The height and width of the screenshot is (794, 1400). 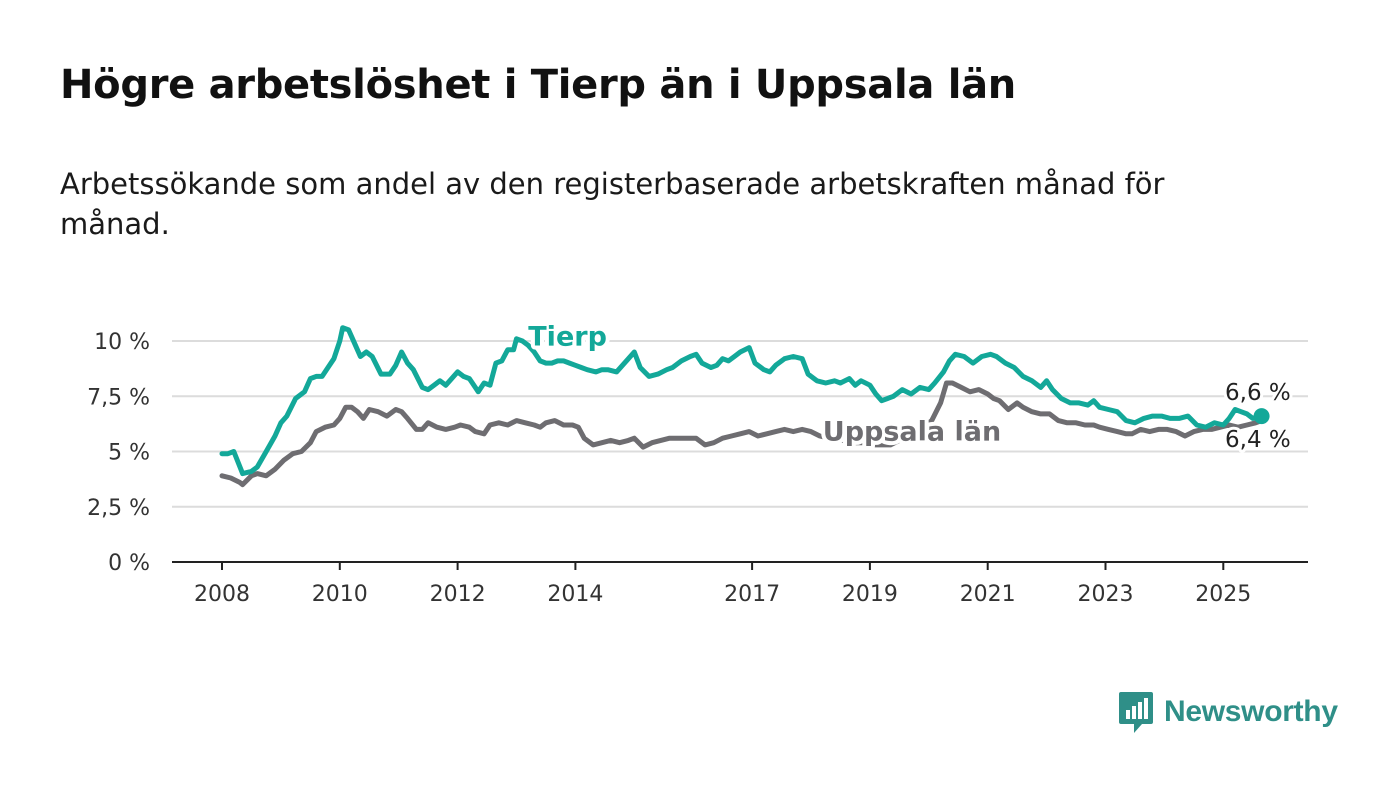 What do you see at coordinates (722, 584) in the screenshot?
I see `x-axis-ticks: 2008 2010 2012 2014 2017 2019 2021 2023 2025` at bounding box center [722, 584].